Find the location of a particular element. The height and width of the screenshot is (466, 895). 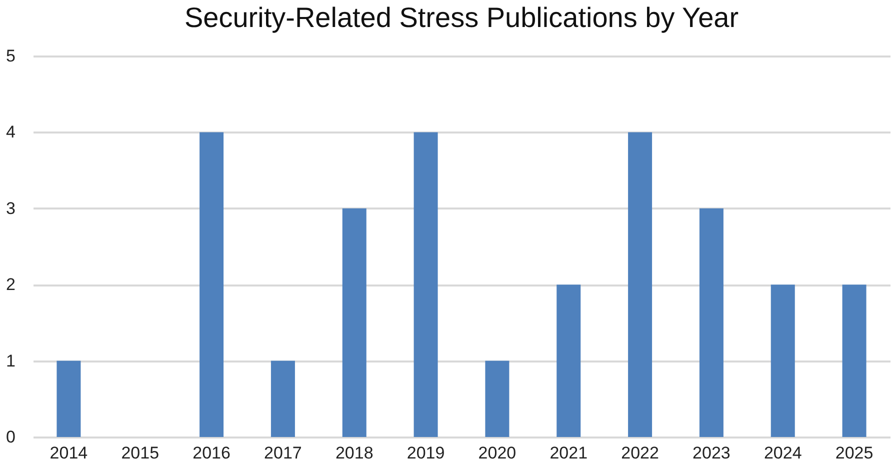

y-tick-label: 2 is located at coordinates (11, 284).